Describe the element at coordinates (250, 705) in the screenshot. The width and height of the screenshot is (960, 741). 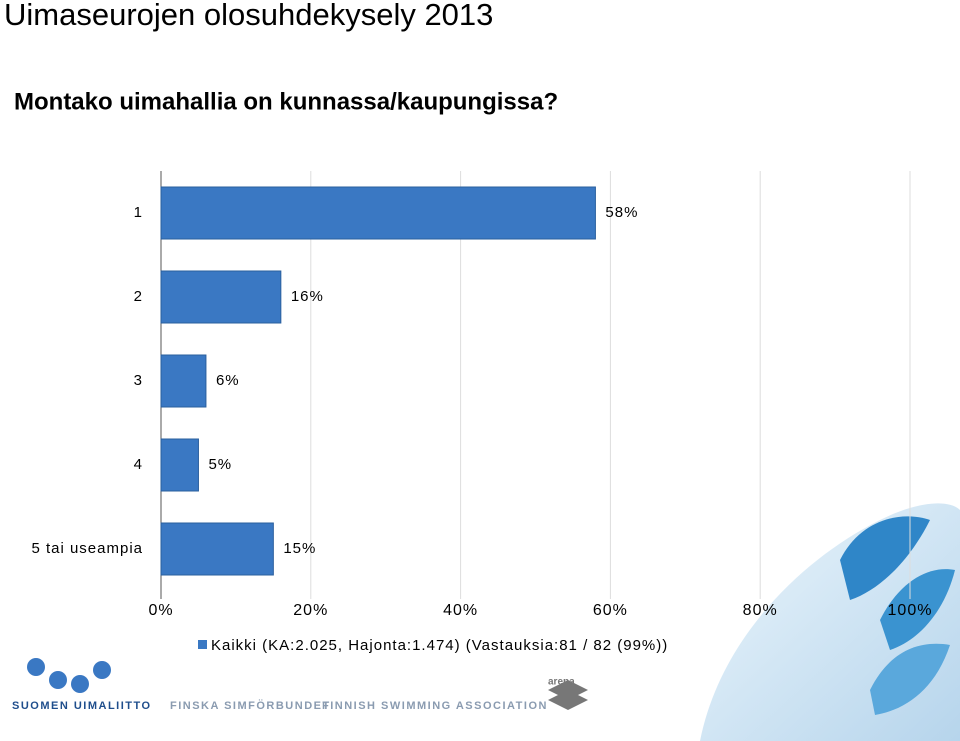
I see `footer-text: FINSKA SIMFÖRBUNDET` at that location.